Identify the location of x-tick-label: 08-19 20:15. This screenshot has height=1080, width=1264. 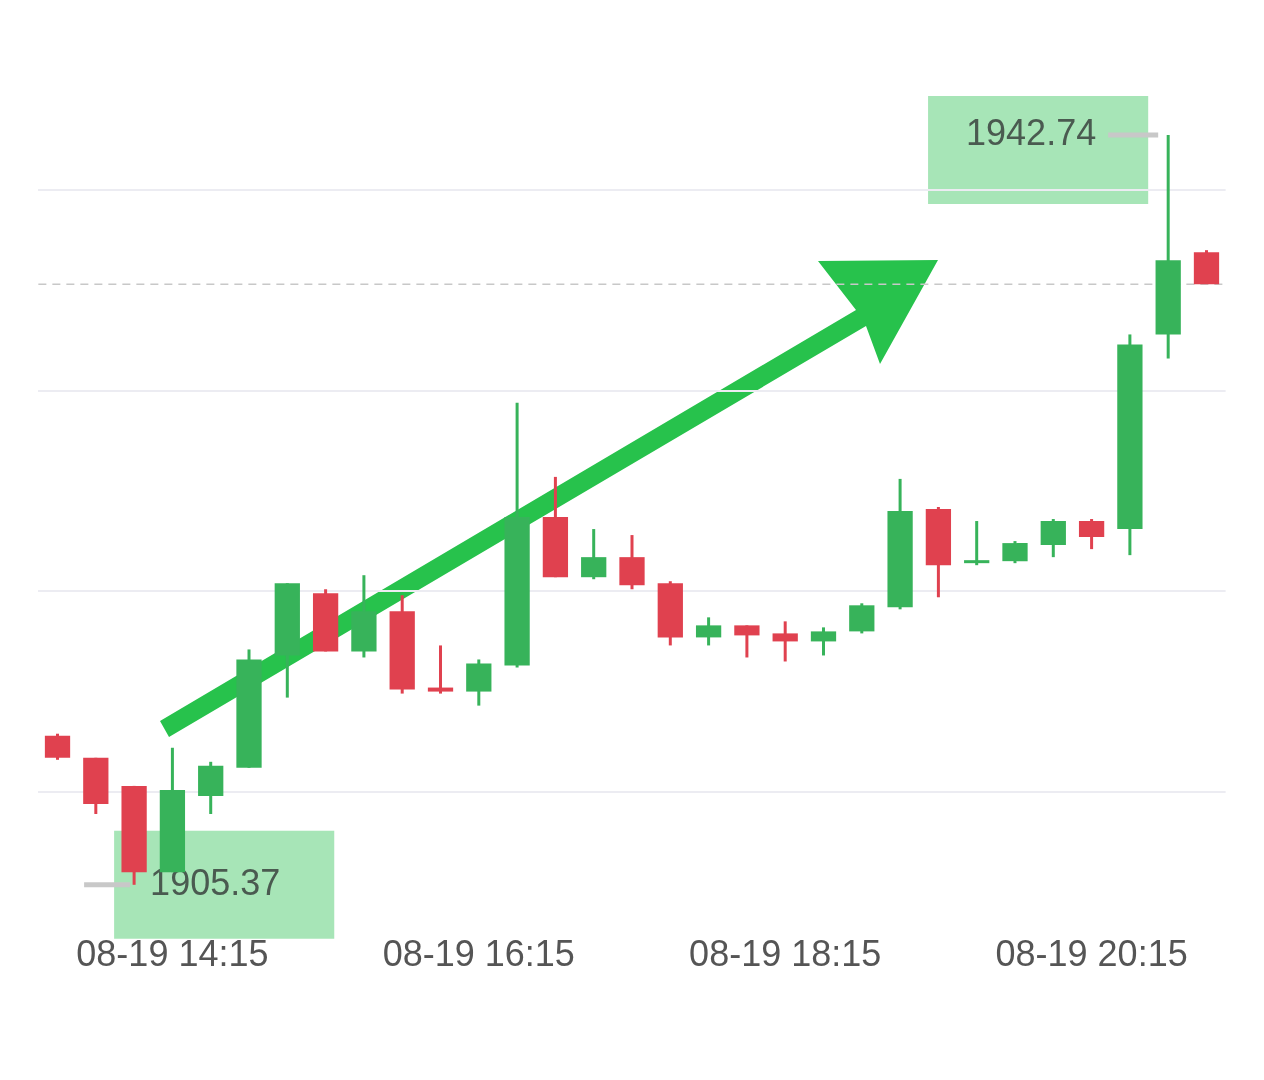
(1091, 954).